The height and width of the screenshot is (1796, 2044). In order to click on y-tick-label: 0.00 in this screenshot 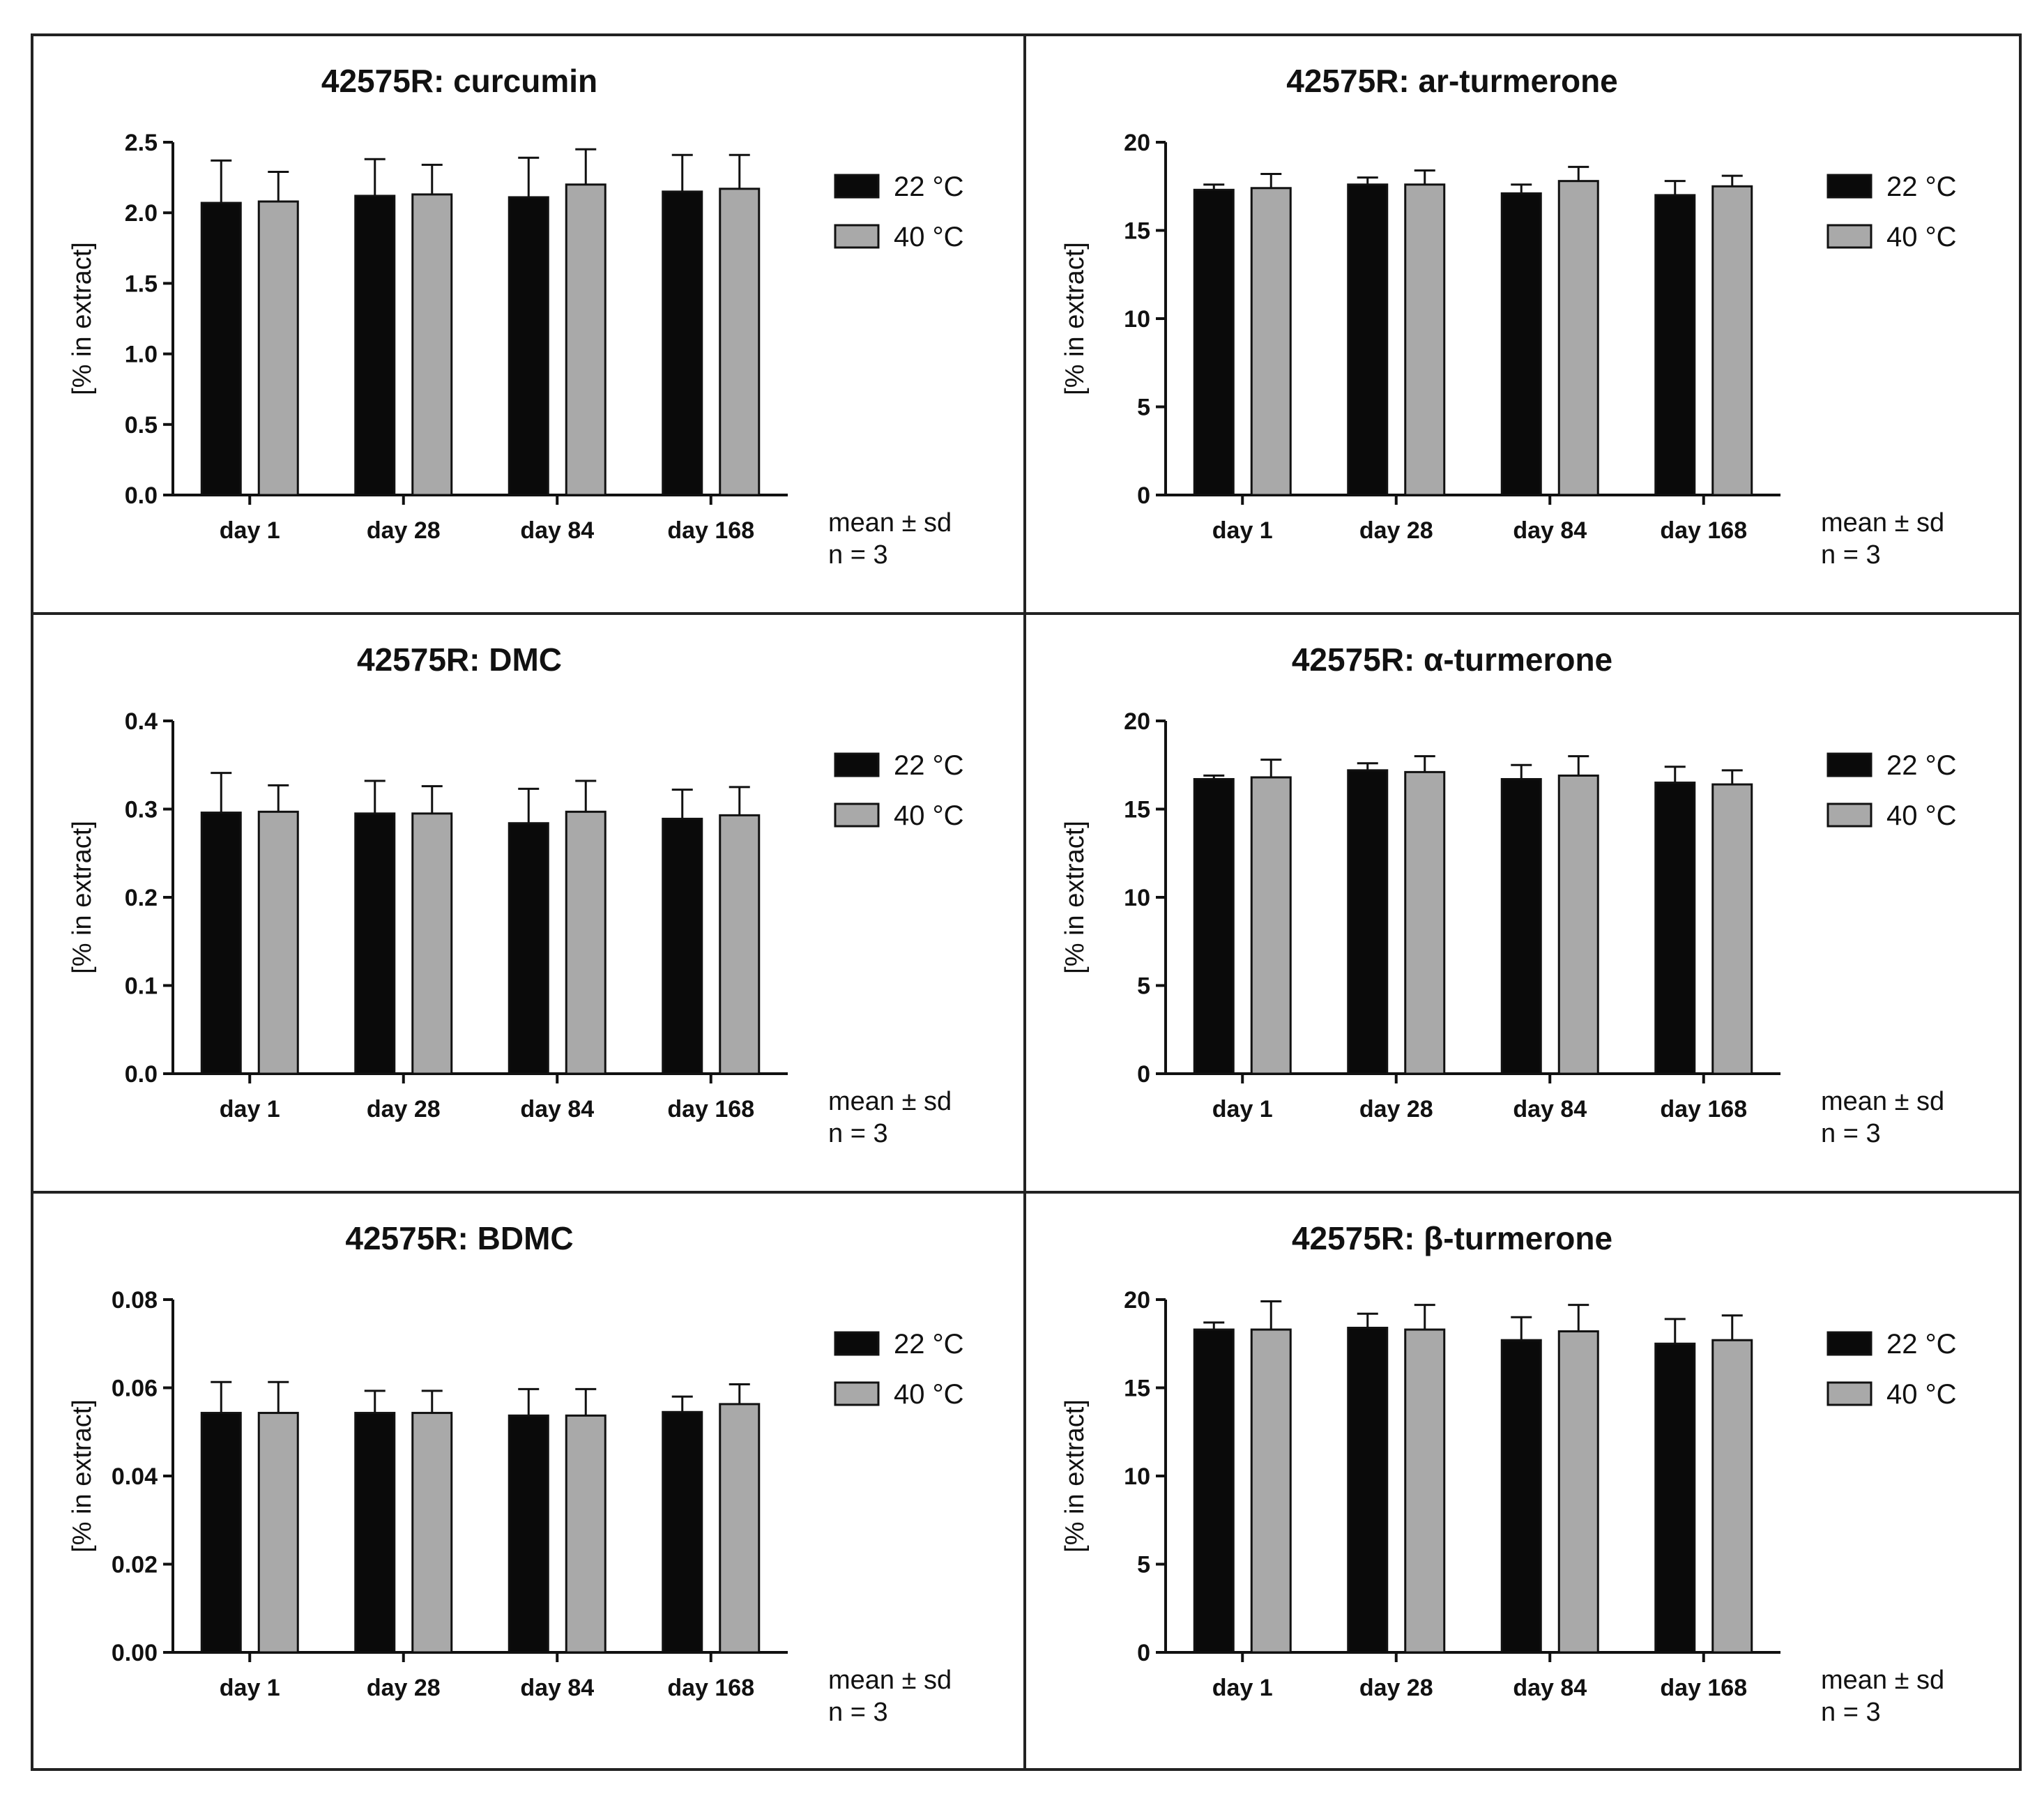, I will do `click(135, 1653)`.